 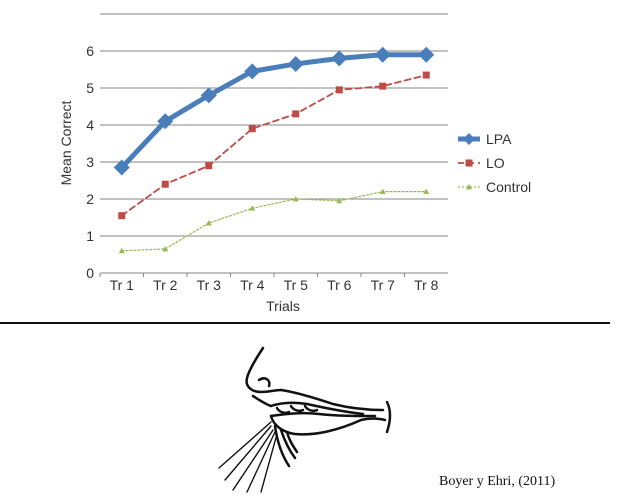 What do you see at coordinates (269, 283) in the screenshot?
I see `x-axis-ticks: Tr 1 Tr 2 Tr 3 Tr 4 Tr 5 Tr 6 Tr 7 Tr 8` at bounding box center [269, 283].